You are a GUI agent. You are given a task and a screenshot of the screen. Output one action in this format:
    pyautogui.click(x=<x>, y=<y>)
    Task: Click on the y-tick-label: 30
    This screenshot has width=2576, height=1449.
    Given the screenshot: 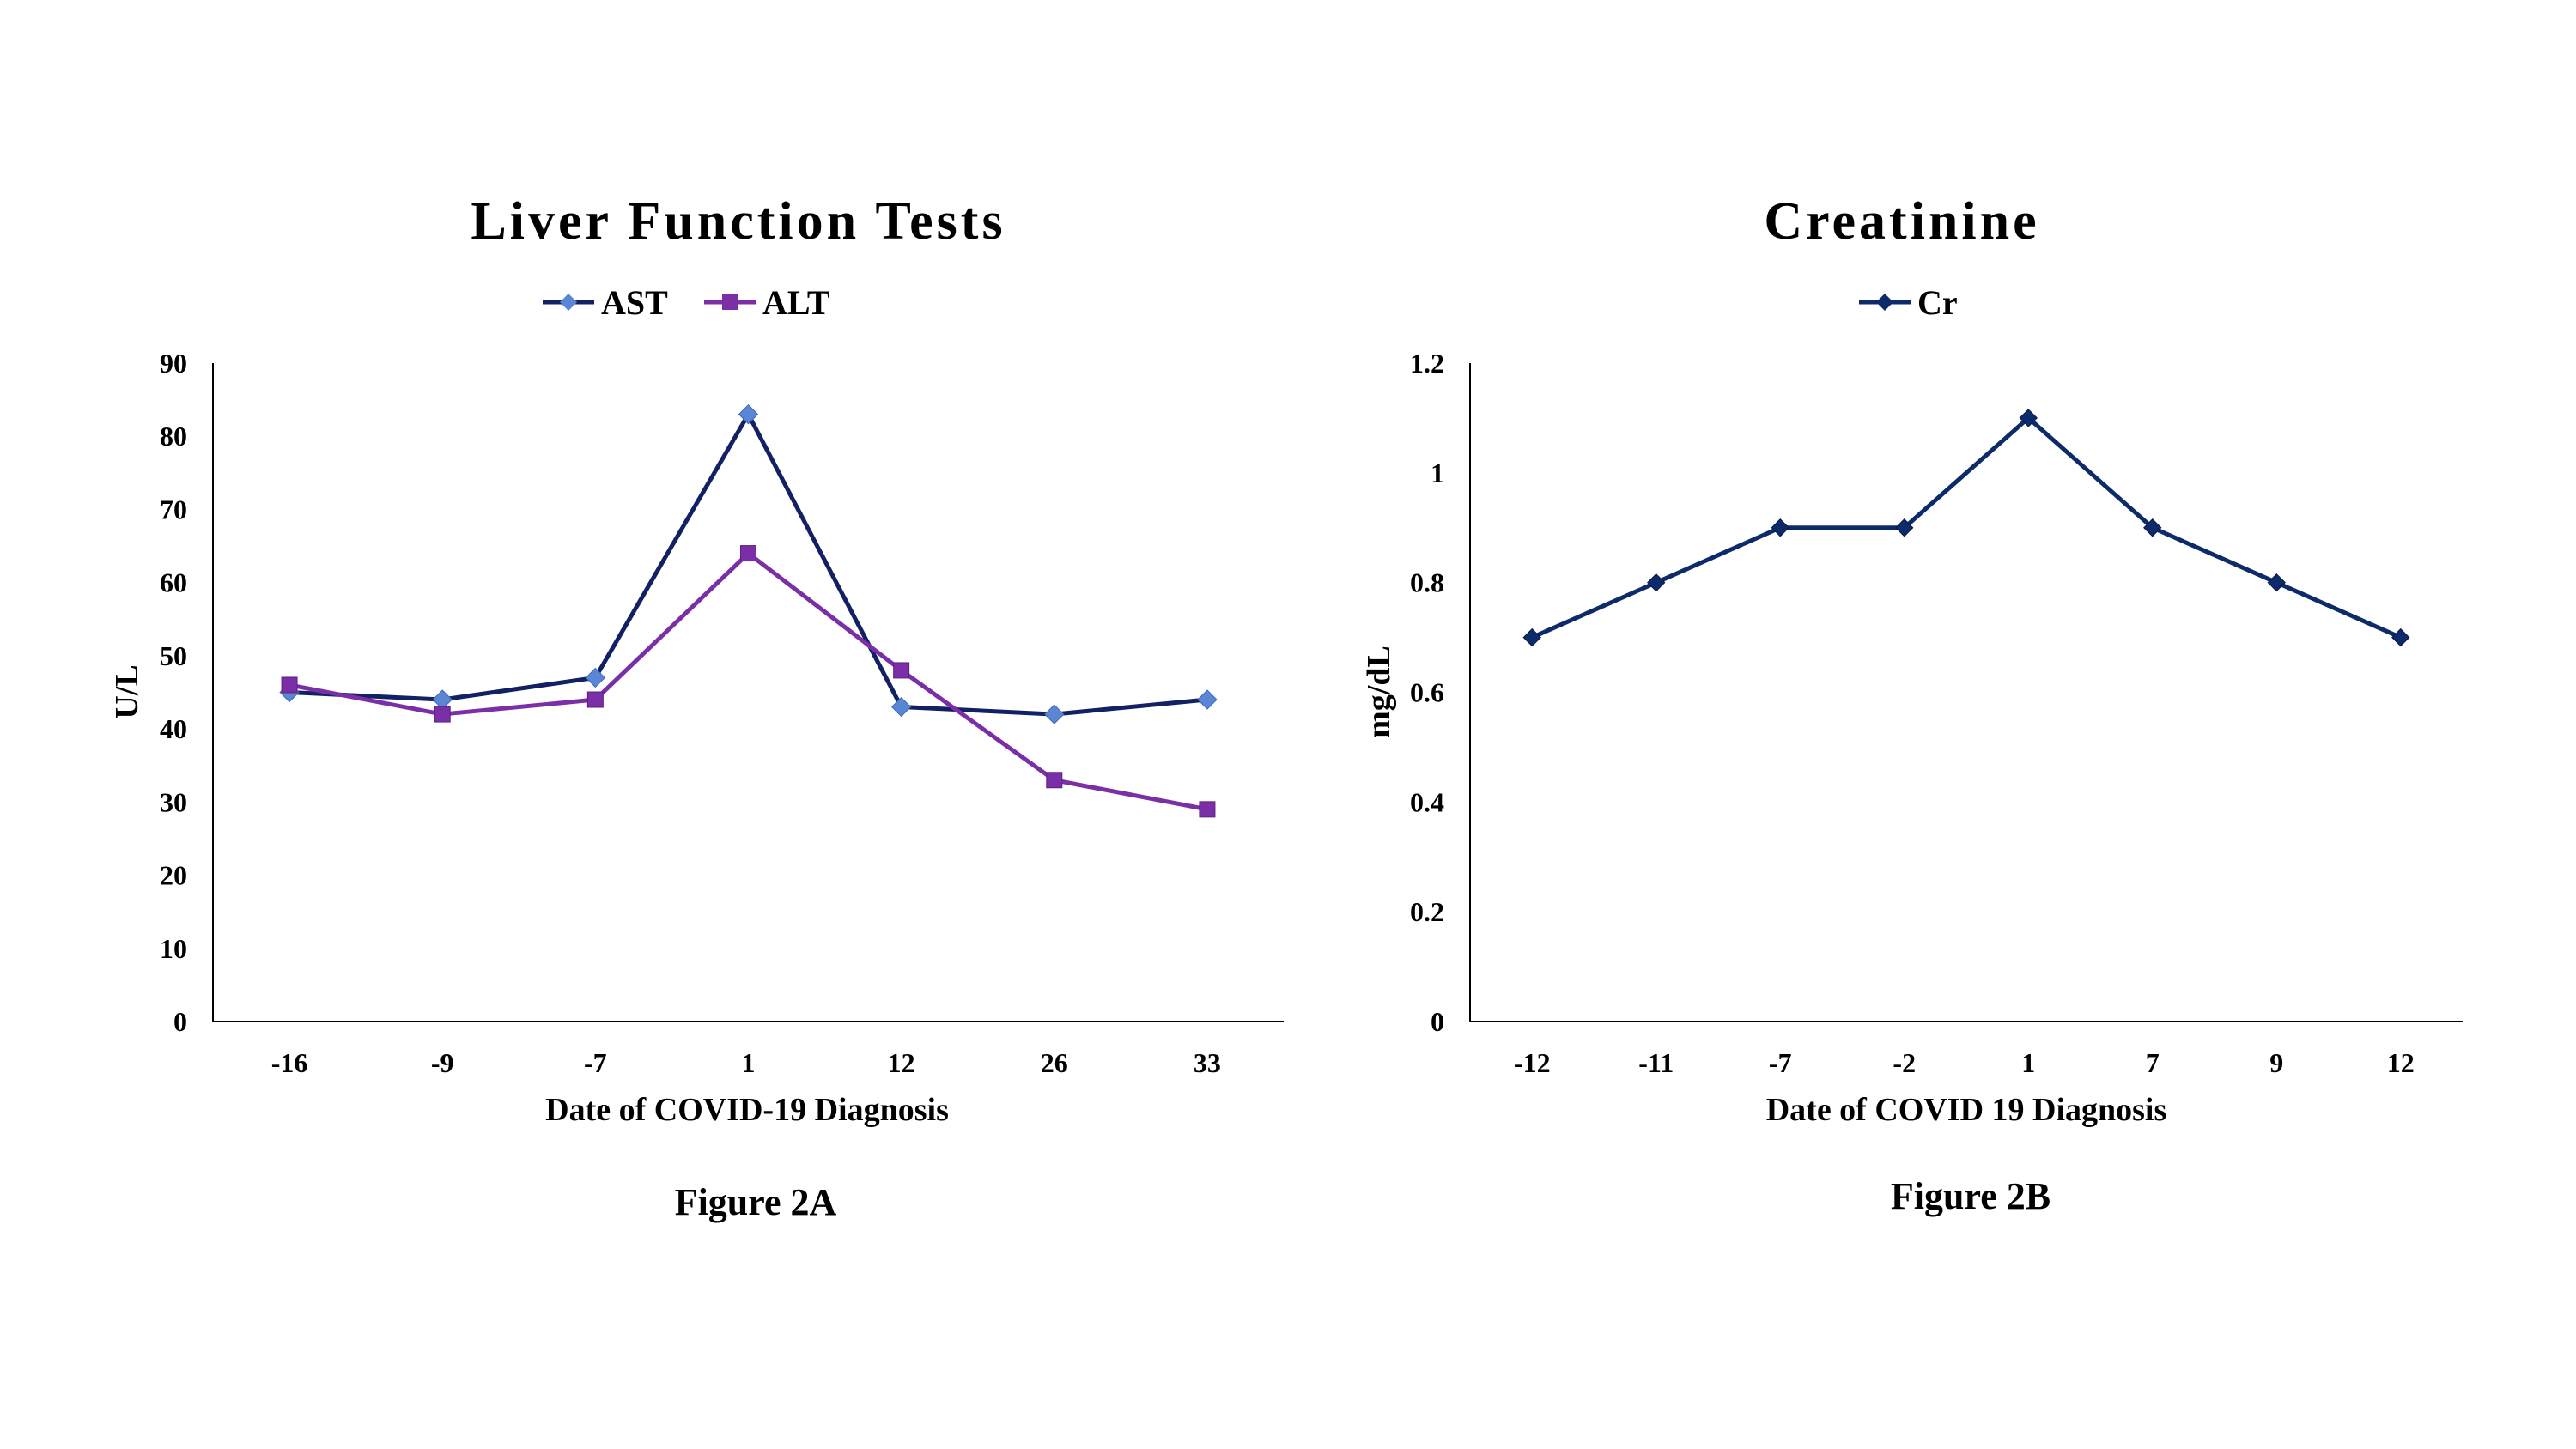 What is the action you would take?
    pyautogui.click(x=174, y=801)
    